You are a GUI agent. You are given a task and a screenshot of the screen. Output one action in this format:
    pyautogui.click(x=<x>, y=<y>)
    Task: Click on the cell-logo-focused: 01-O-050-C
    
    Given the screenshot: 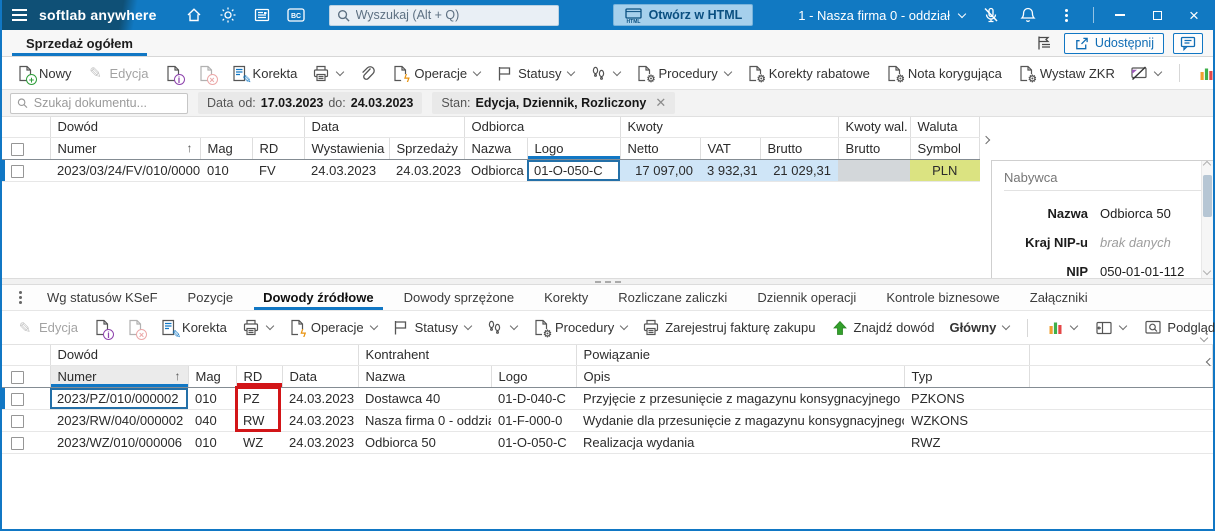 What is the action you would take?
    pyautogui.click(x=574, y=170)
    